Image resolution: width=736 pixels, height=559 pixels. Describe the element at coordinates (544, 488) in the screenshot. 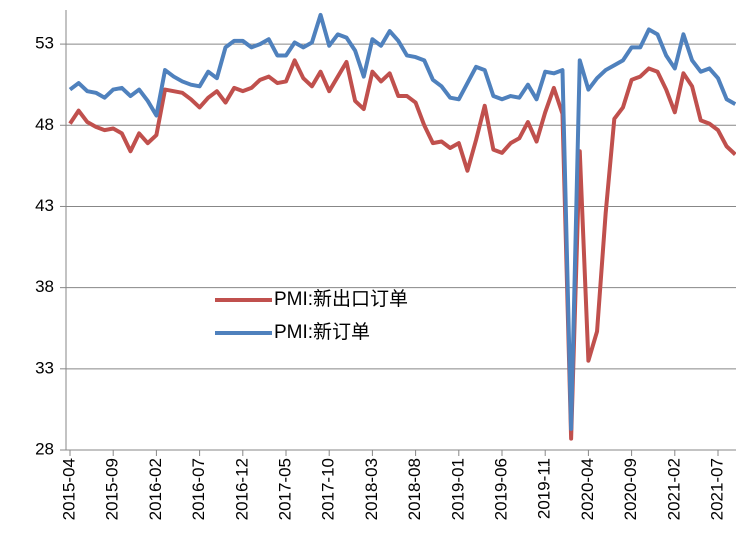

I see `x-tick-label: 2019-11` at that location.